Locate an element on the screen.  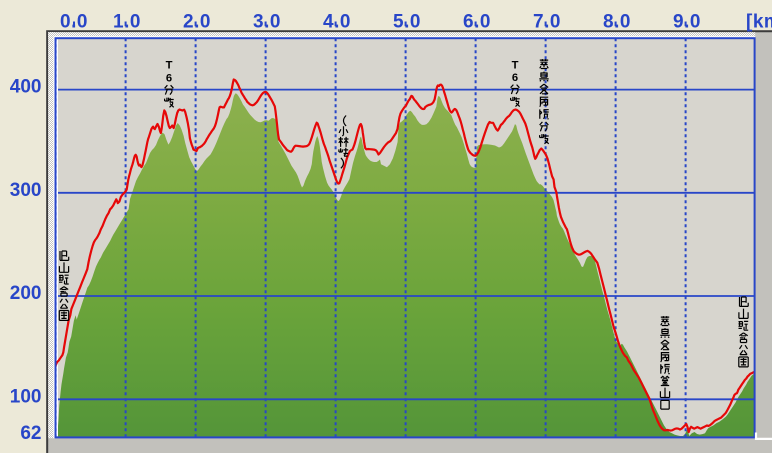
svg-text: 7.0 is located at coordinates (547, 22).